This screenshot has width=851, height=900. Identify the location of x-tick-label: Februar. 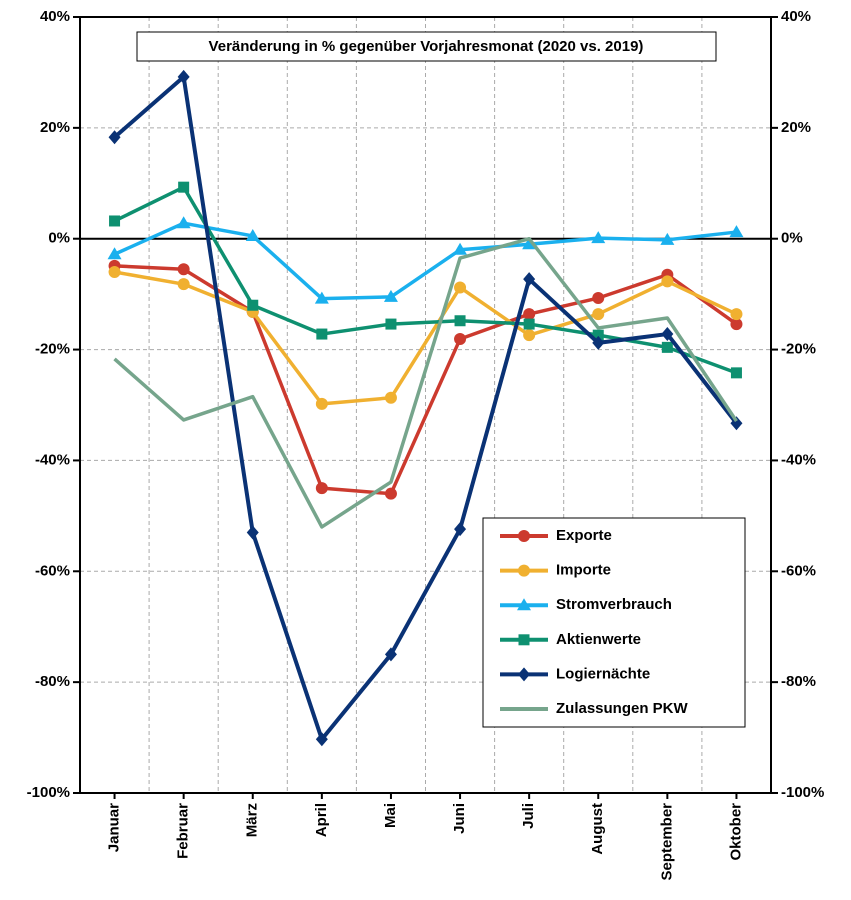
(183, 831).